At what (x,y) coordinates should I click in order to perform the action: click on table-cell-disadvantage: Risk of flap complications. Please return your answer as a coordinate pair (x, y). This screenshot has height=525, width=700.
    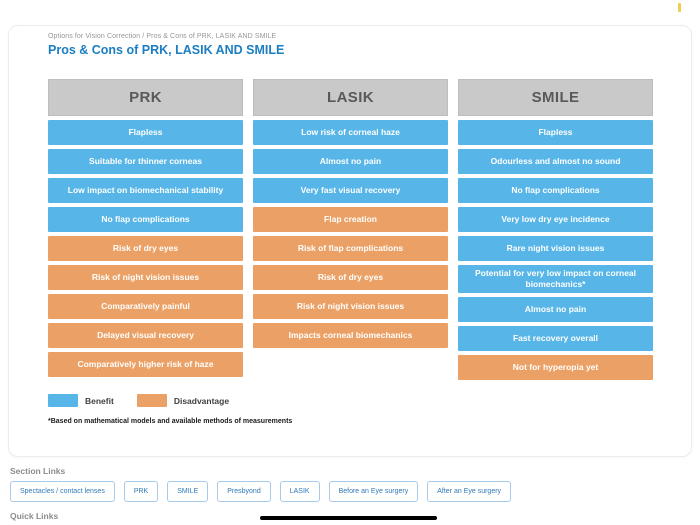
    Looking at the image, I should click on (350, 248).